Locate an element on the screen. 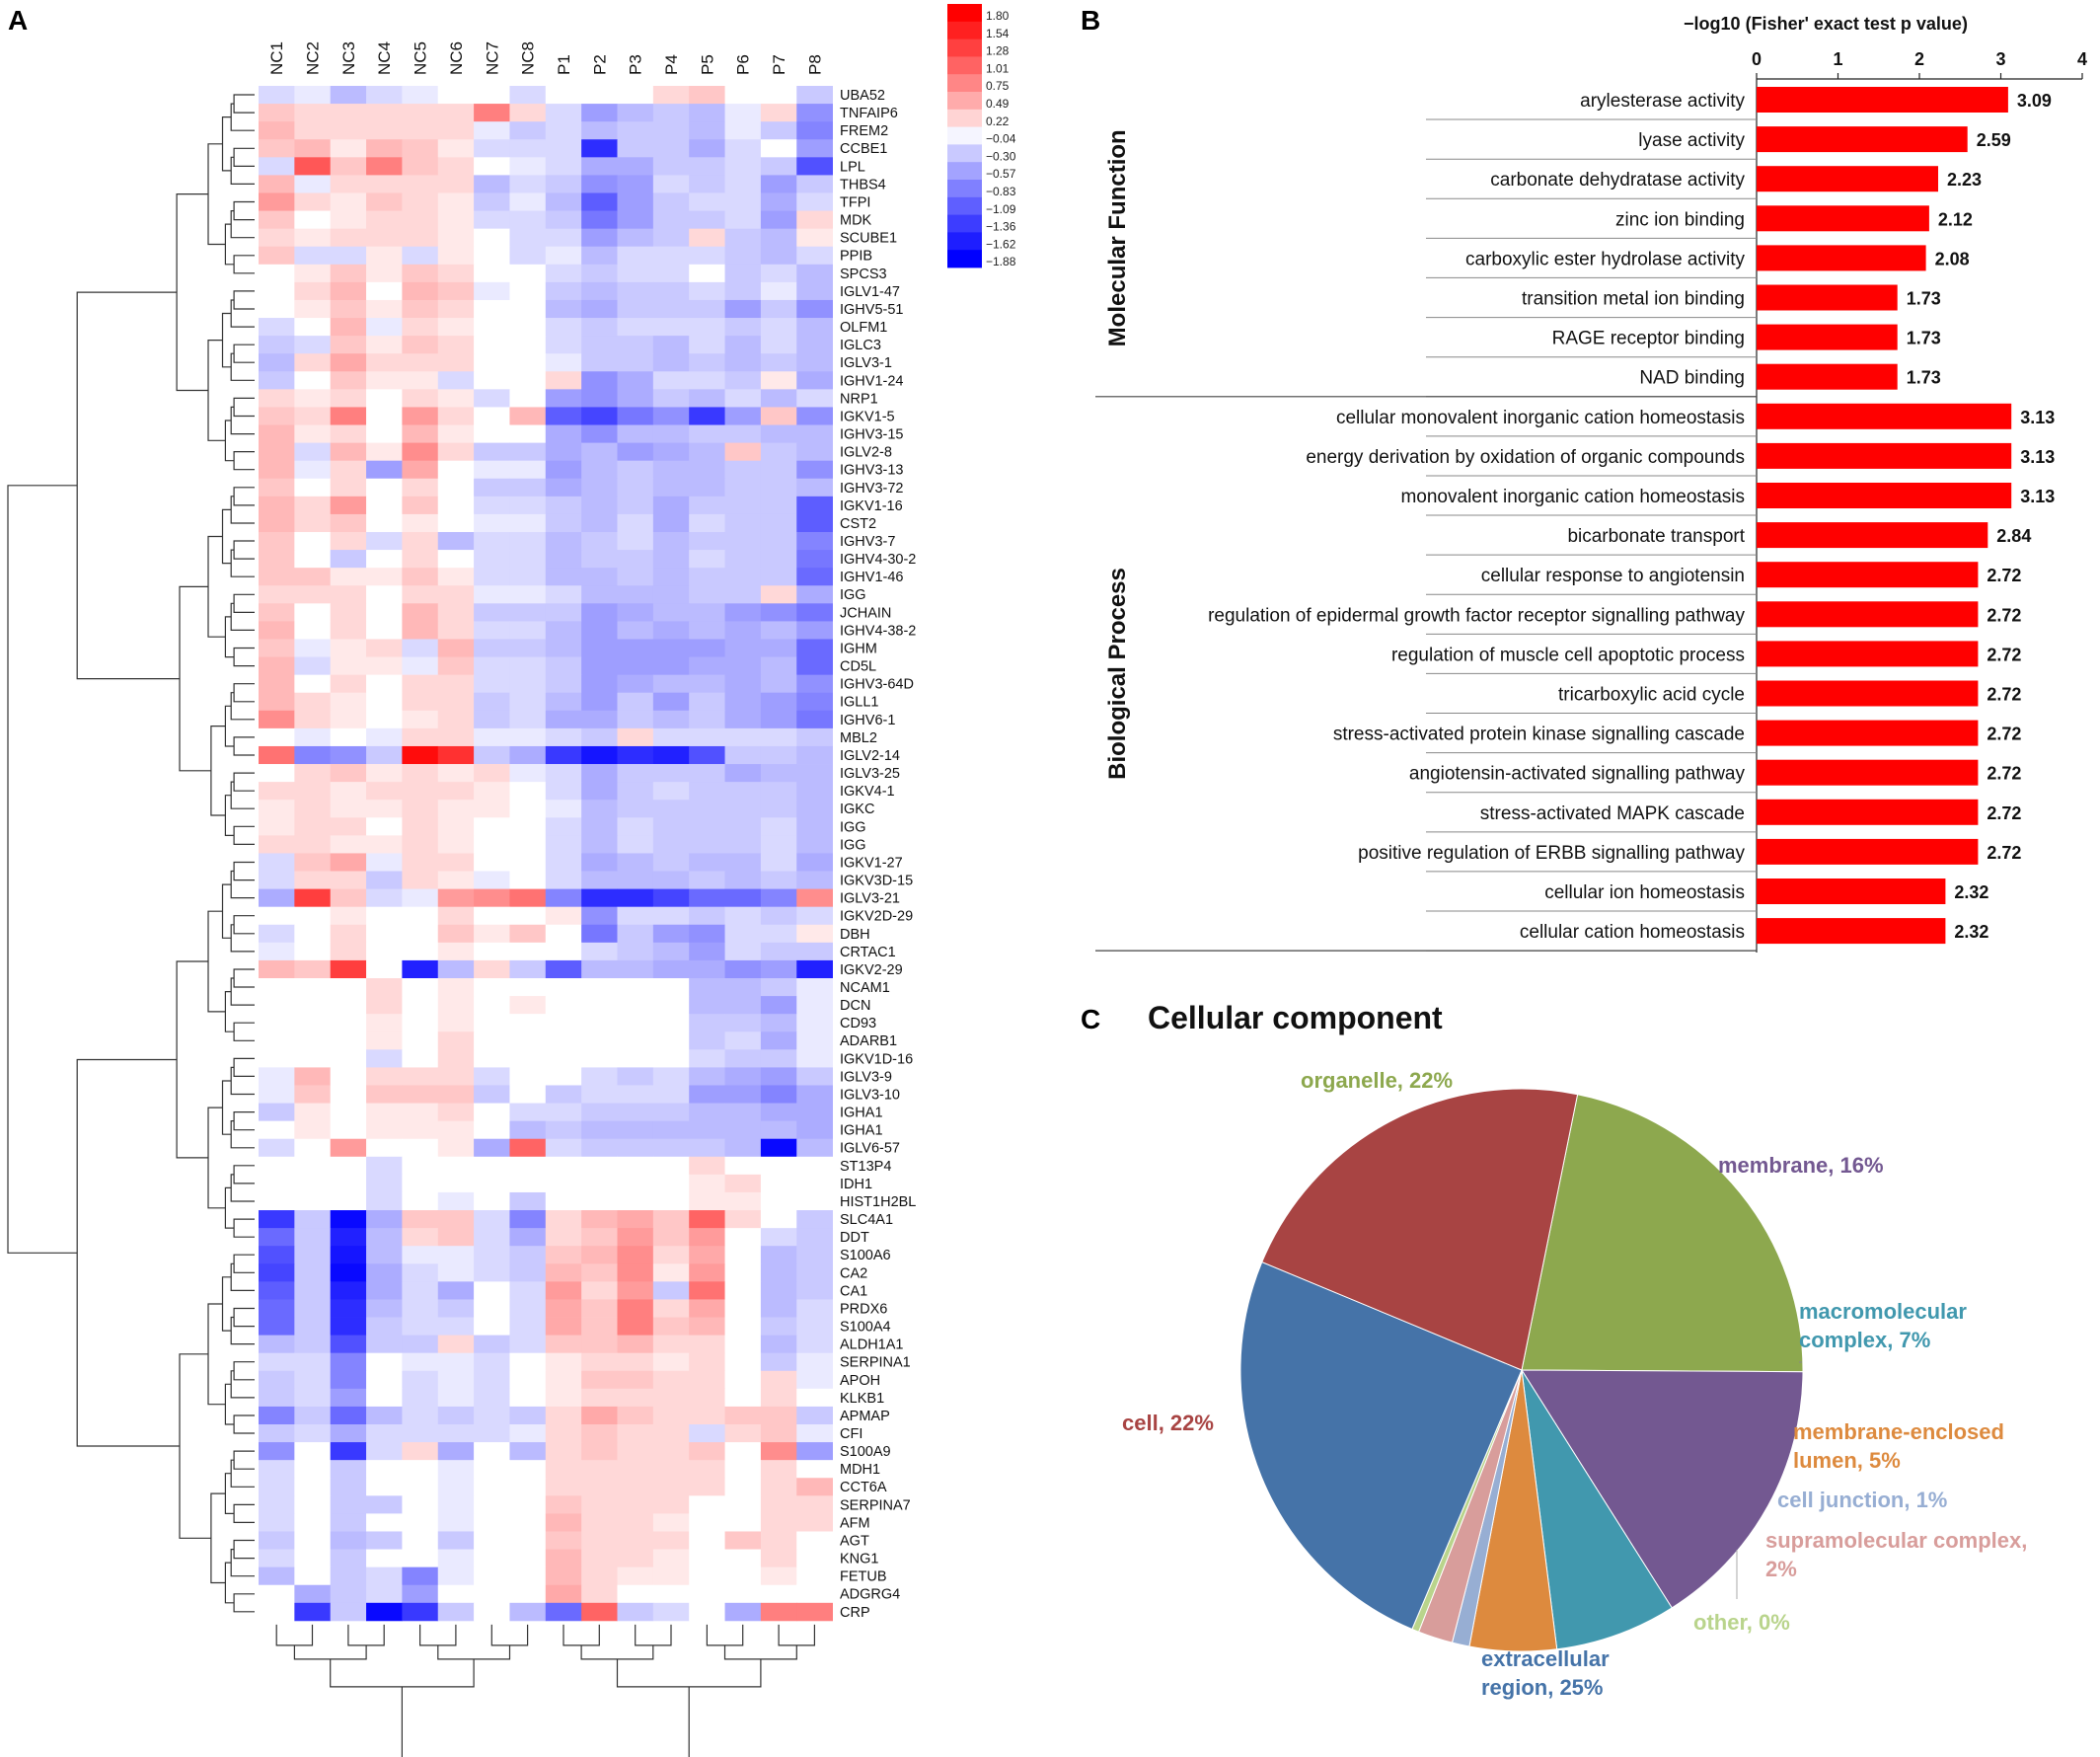 The image size is (2100, 1757). colorbar-segment is located at coordinates (965, 102).